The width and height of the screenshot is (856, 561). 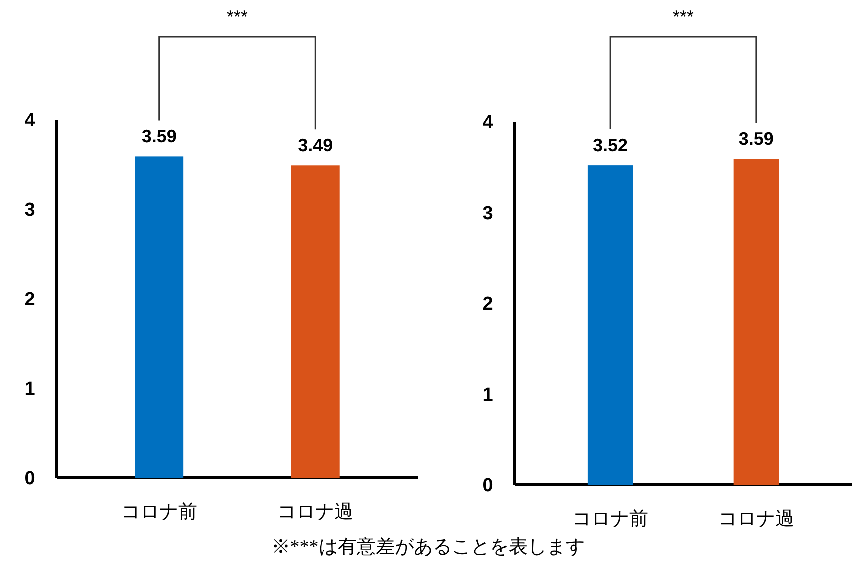 I want to click on data-label: 3.52, so click(x=610, y=146).